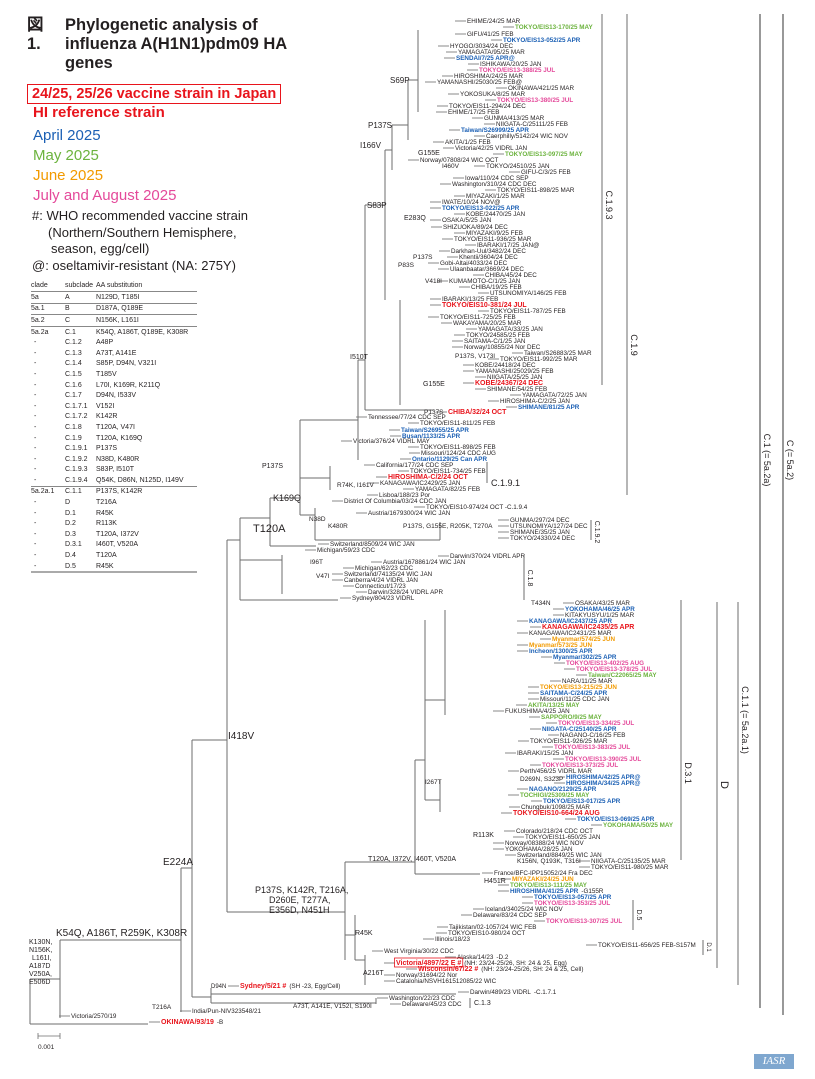  Describe the element at coordinates (638, 825) in the screenshot. I see `taxon-label: YOKOHAMA/50/25 MAY` at that location.